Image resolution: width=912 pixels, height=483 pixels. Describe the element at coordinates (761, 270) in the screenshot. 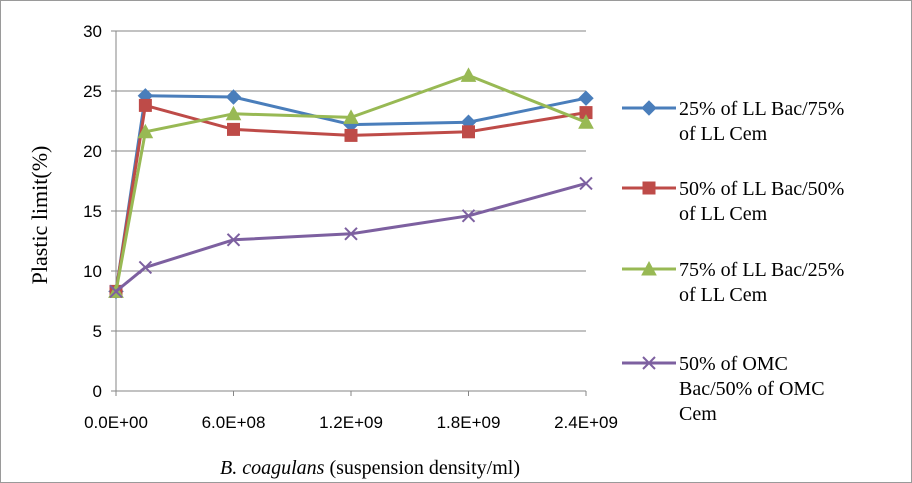

I see `legend-label: 75% of LL Bac/25%` at that location.